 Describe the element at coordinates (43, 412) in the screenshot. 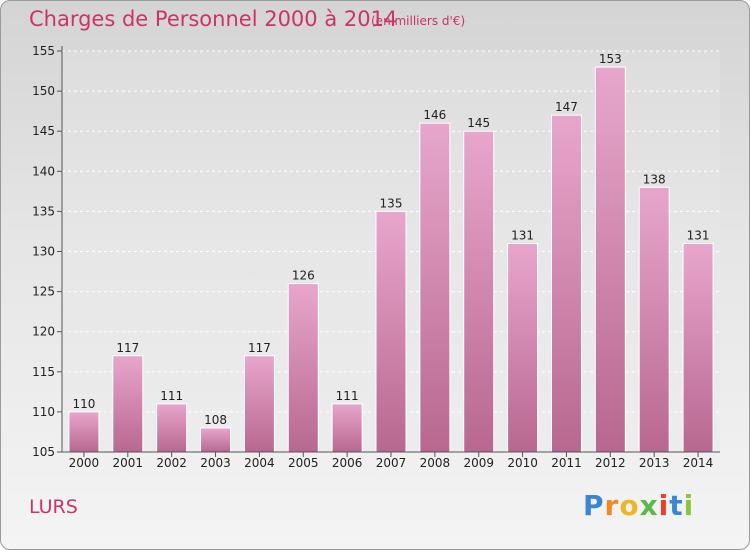

I see `y-tick-label: 110` at that location.